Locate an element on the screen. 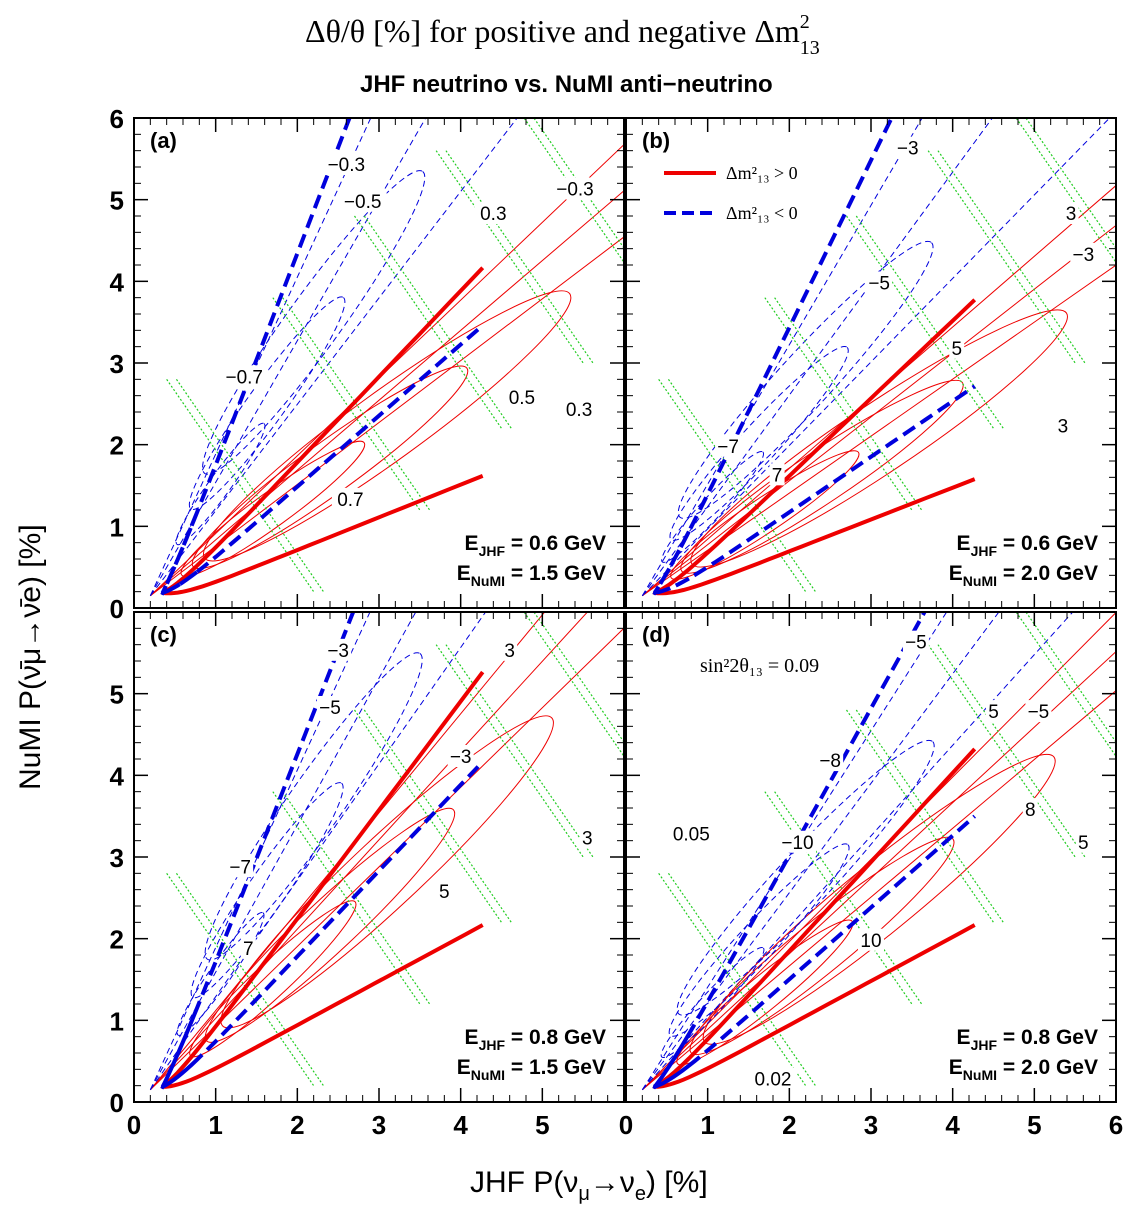 The width and height of the screenshot is (1133, 1210). contour-label: 0.05 is located at coordinates (691, 835).